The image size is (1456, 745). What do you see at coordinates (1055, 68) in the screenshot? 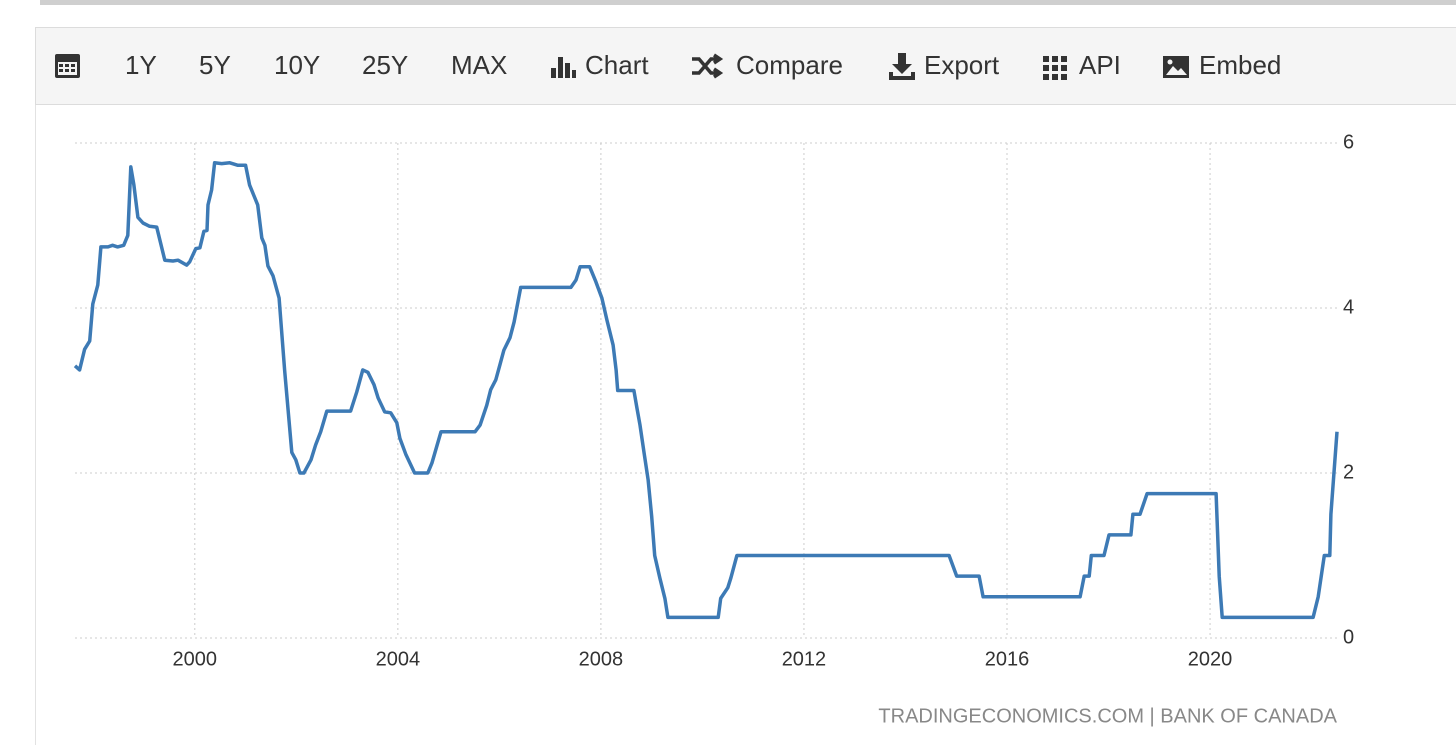
I see `api-icon` at bounding box center [1055, 68].